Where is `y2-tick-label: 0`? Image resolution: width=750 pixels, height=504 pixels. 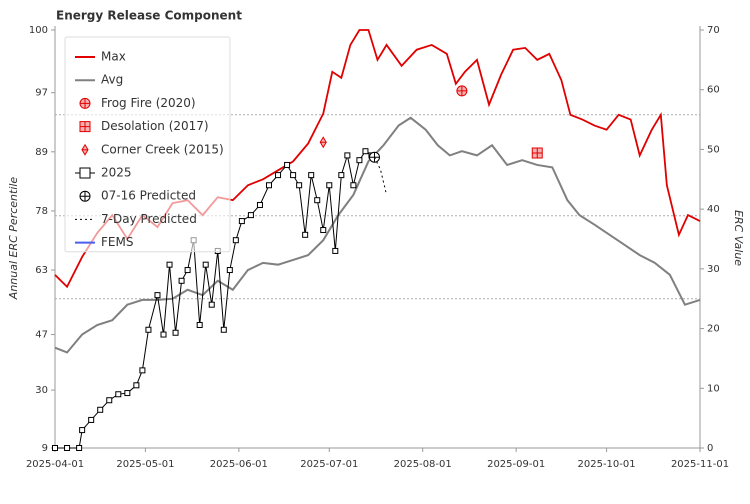 y2-tick-label: 0 is located at coordinates (710, 448).